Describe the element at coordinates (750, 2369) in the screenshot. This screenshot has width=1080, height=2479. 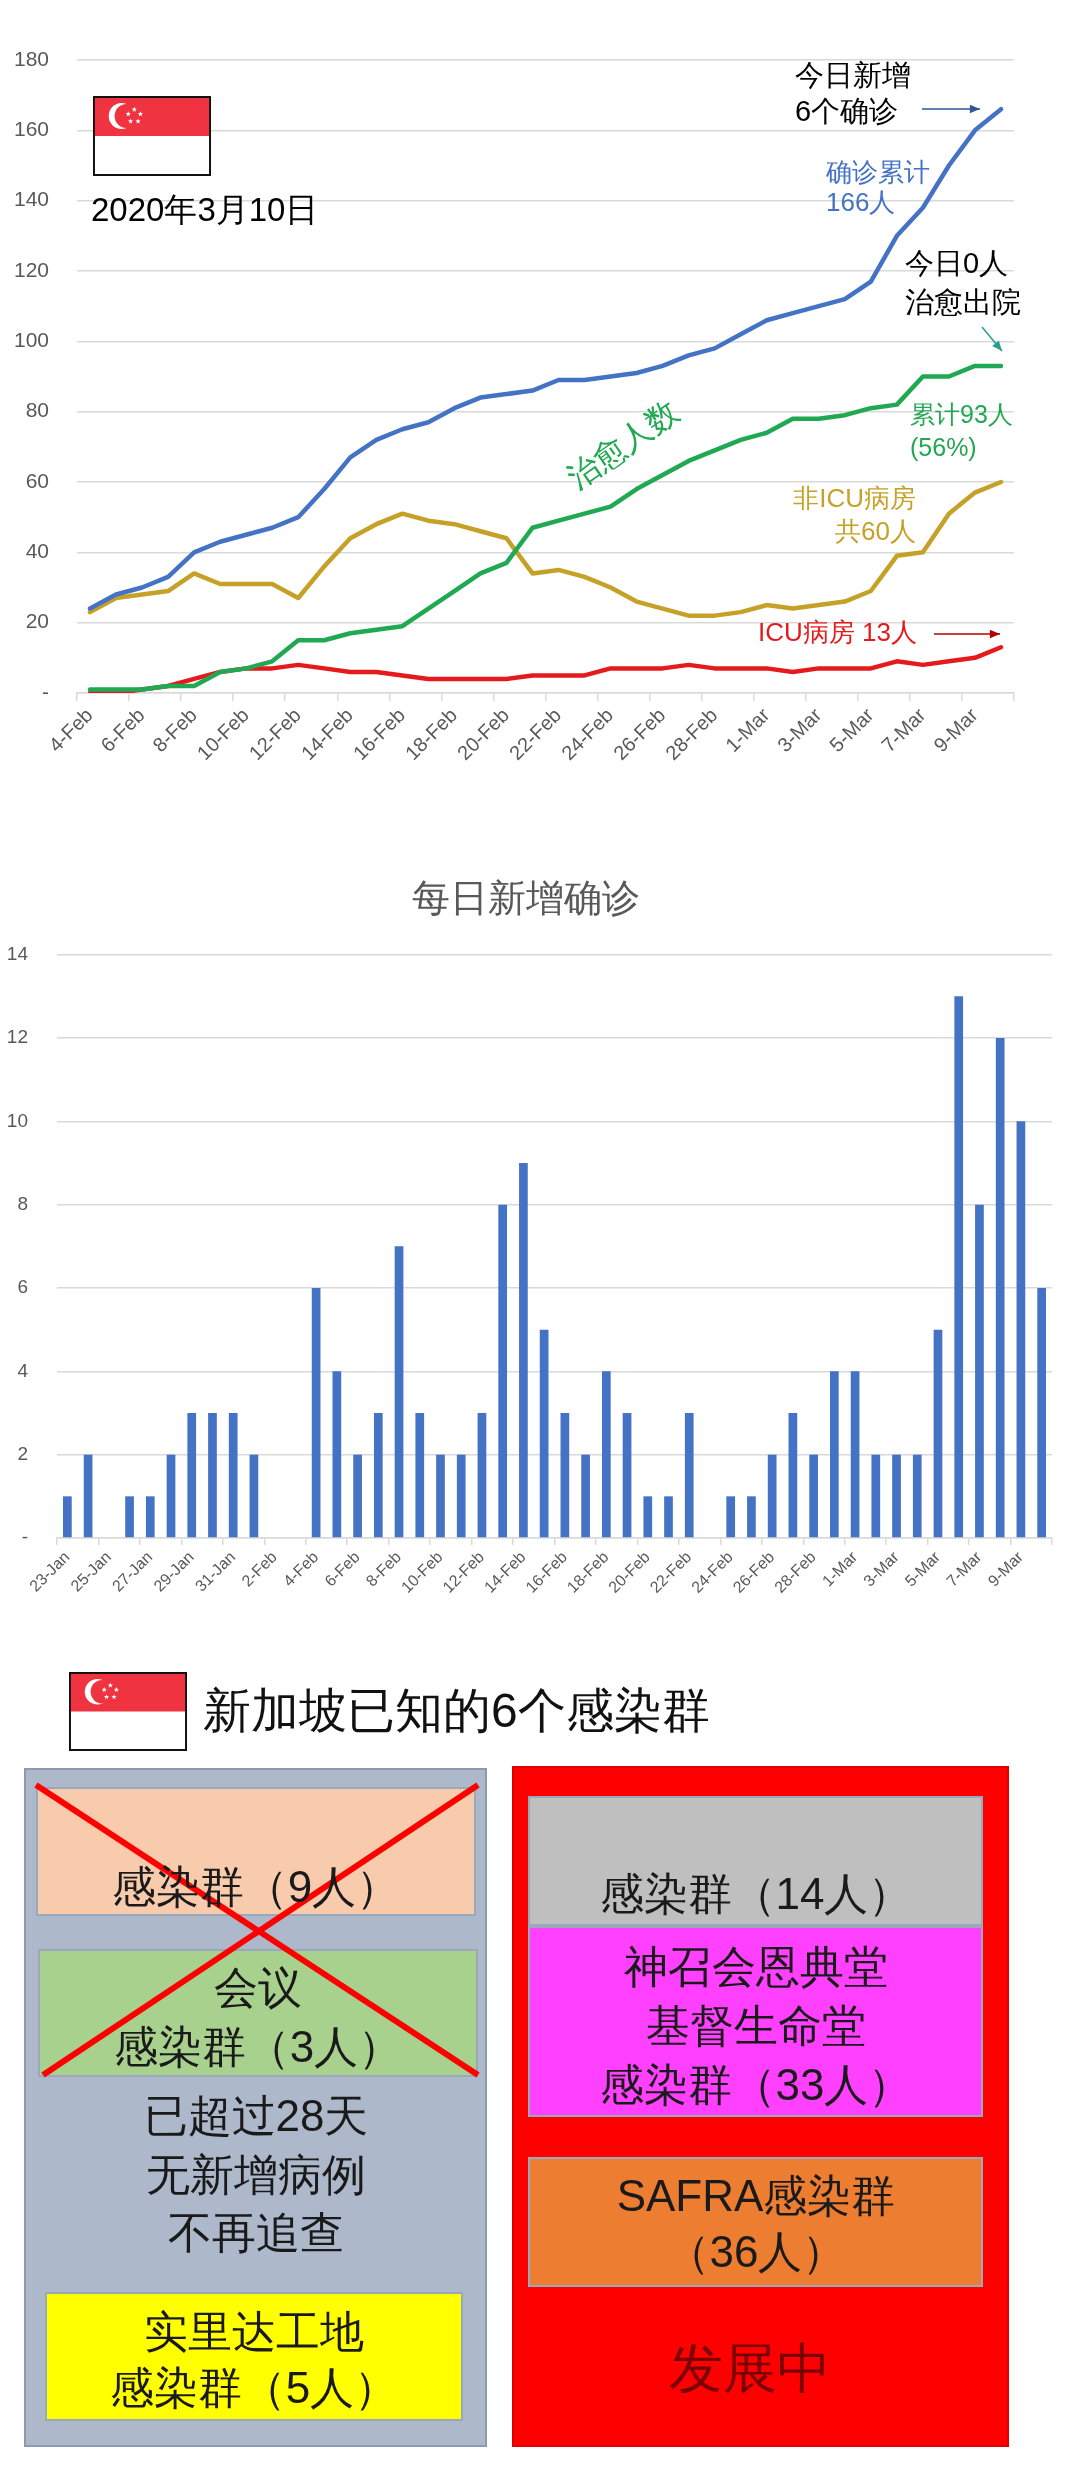
I see `text: 发展中` at that location.